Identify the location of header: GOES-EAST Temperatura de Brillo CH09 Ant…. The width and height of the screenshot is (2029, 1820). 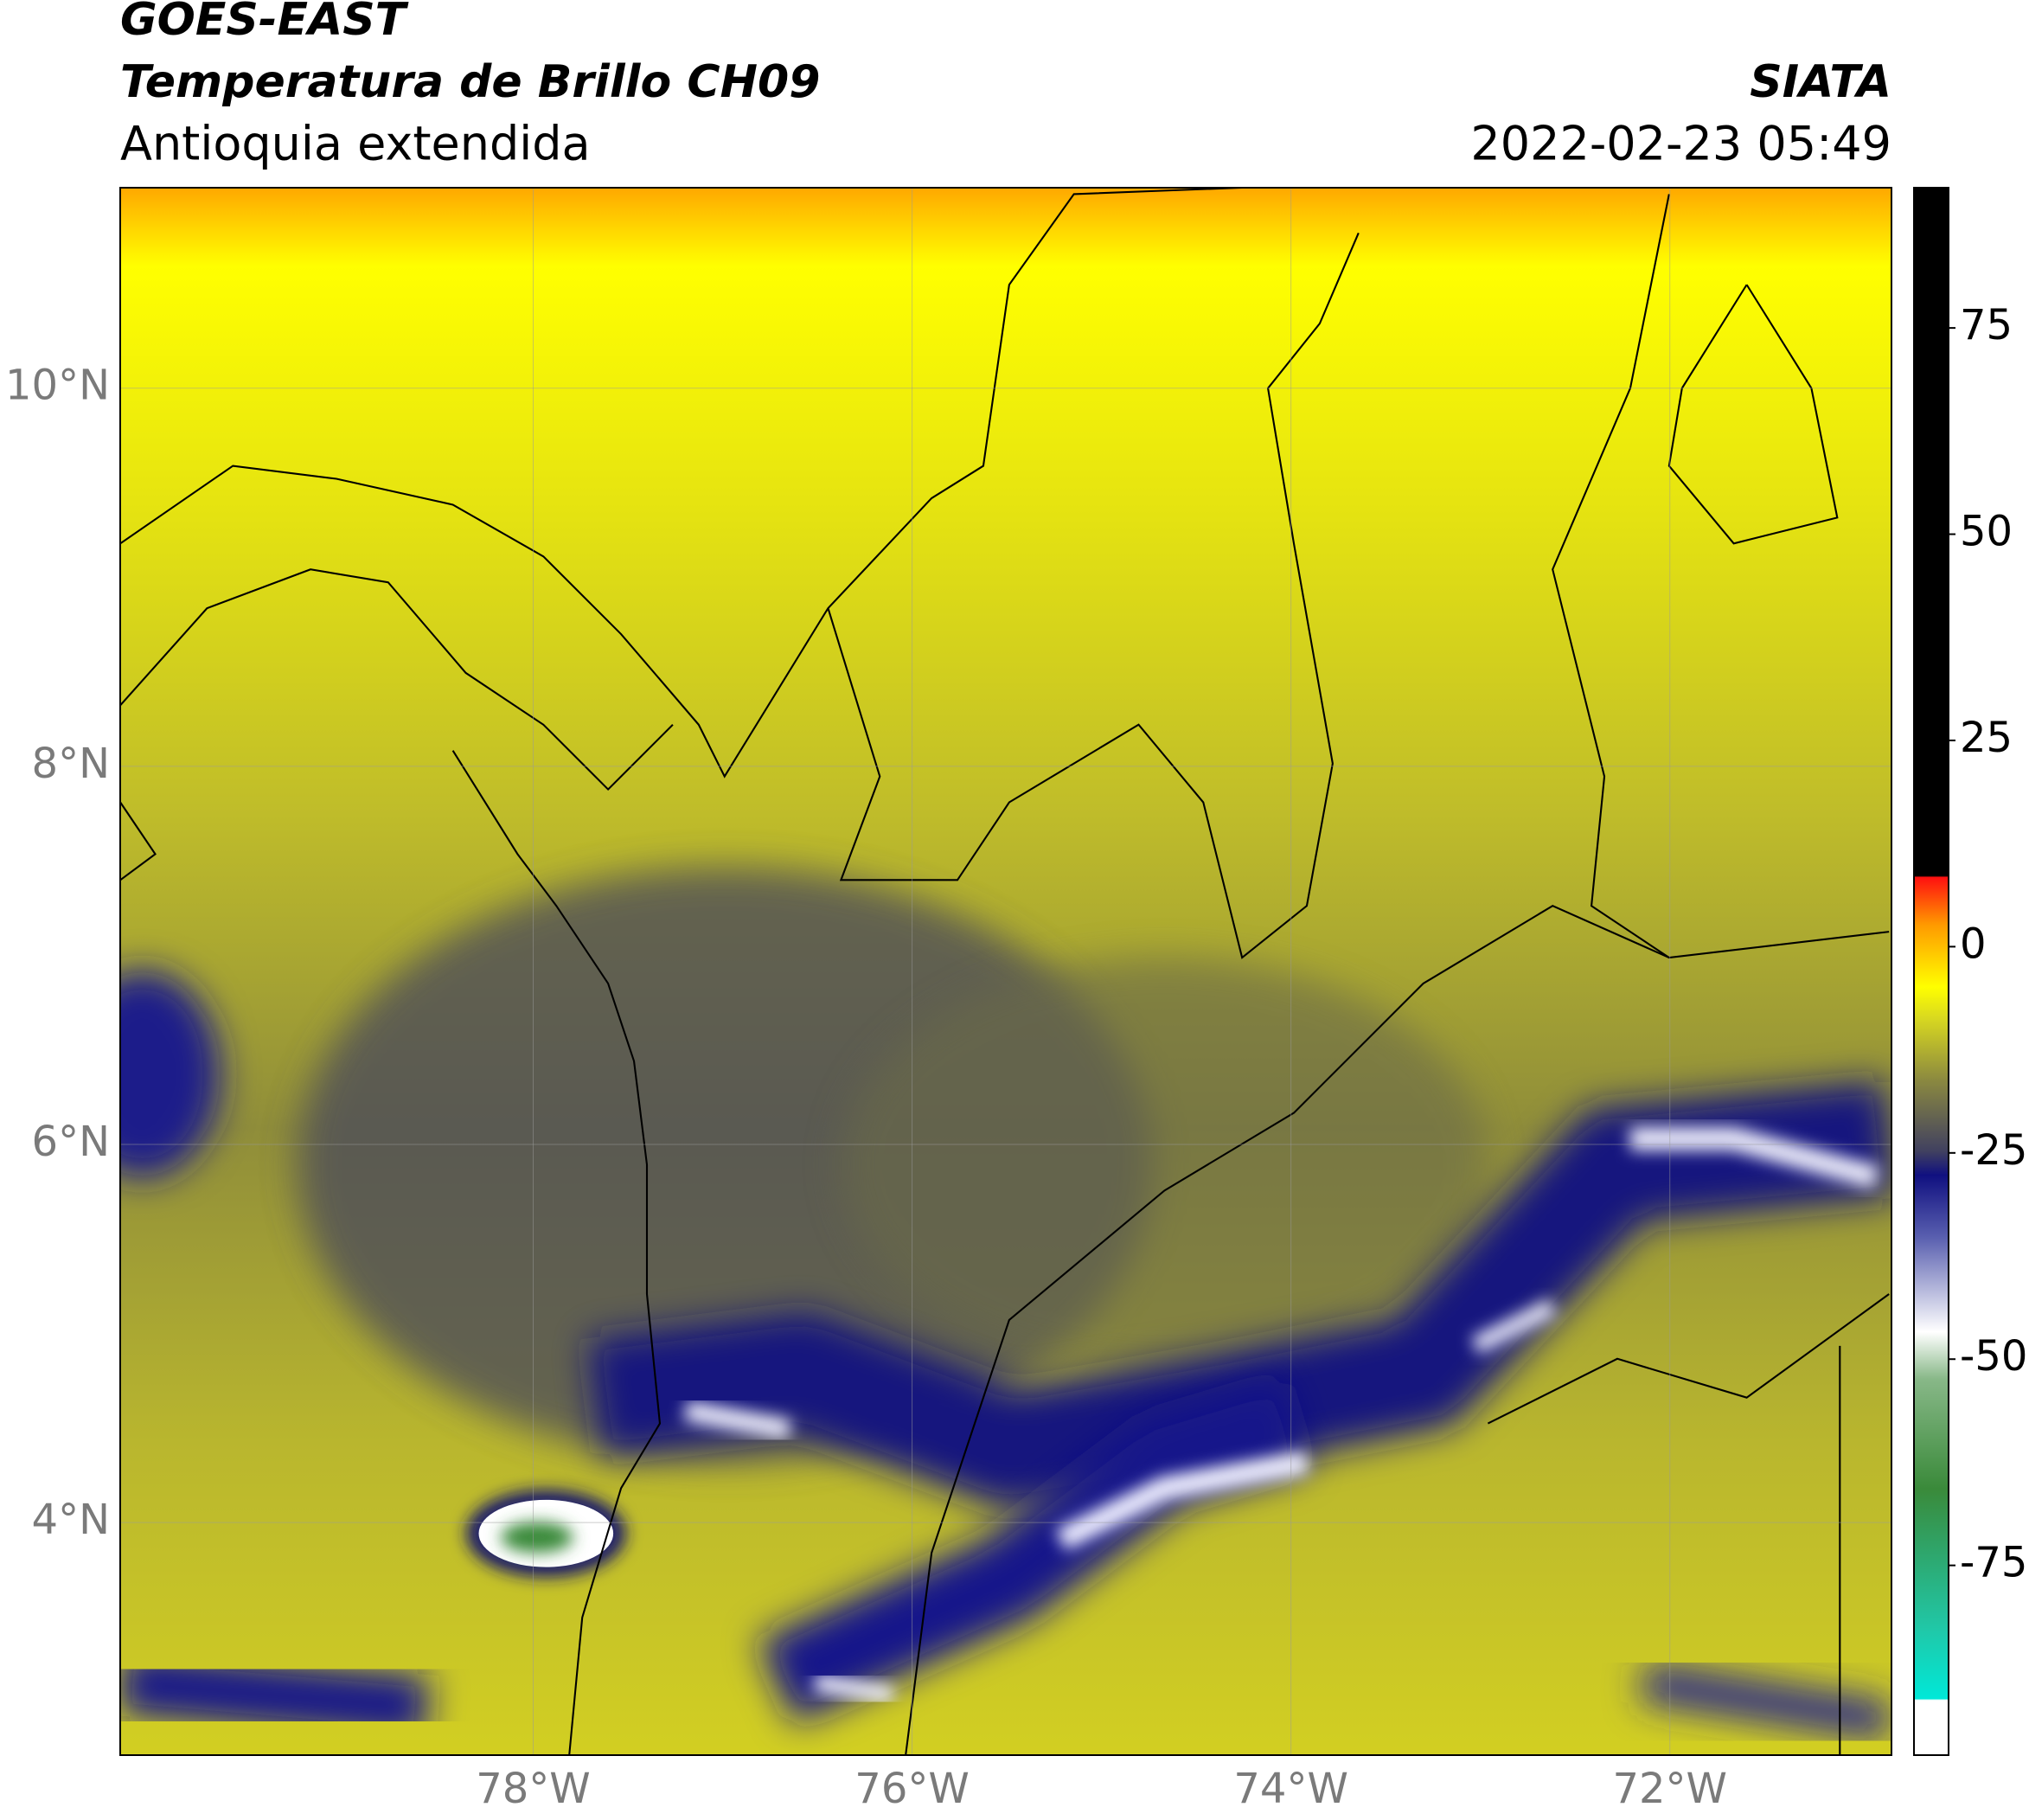
(1005, 85).